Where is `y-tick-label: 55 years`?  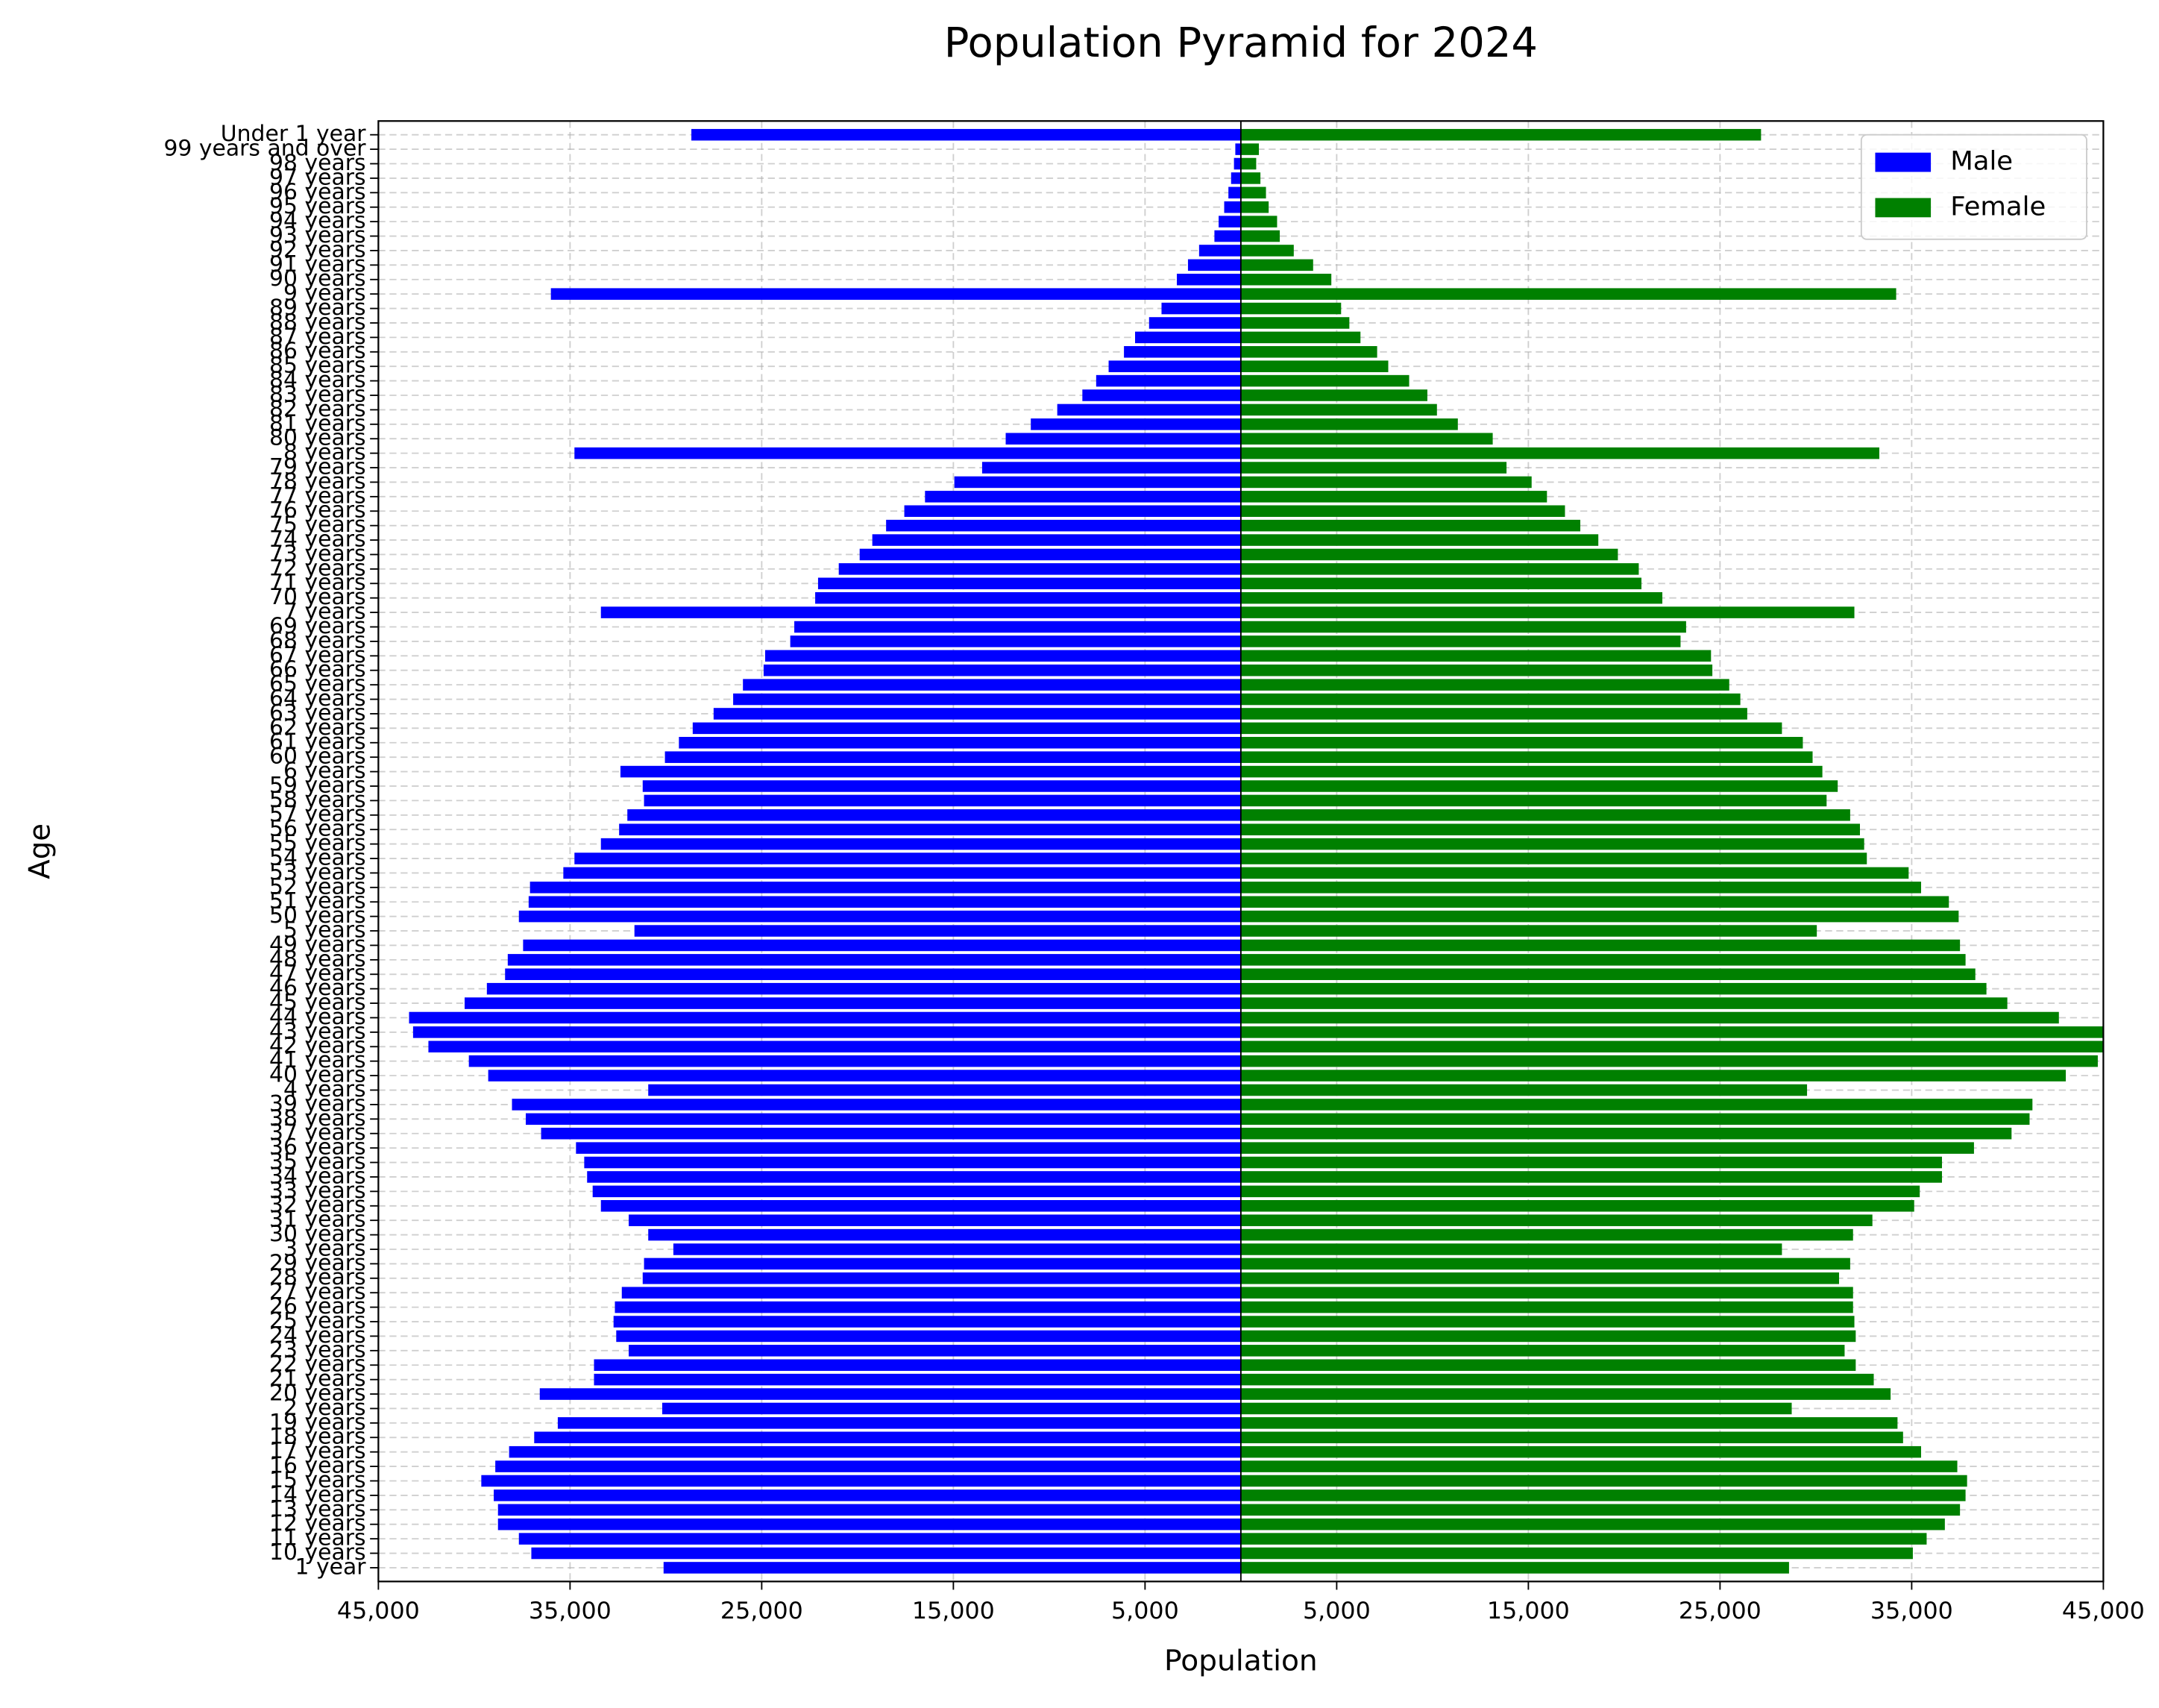 y-tick-label: 55 years is located at coordinates (317, 842).